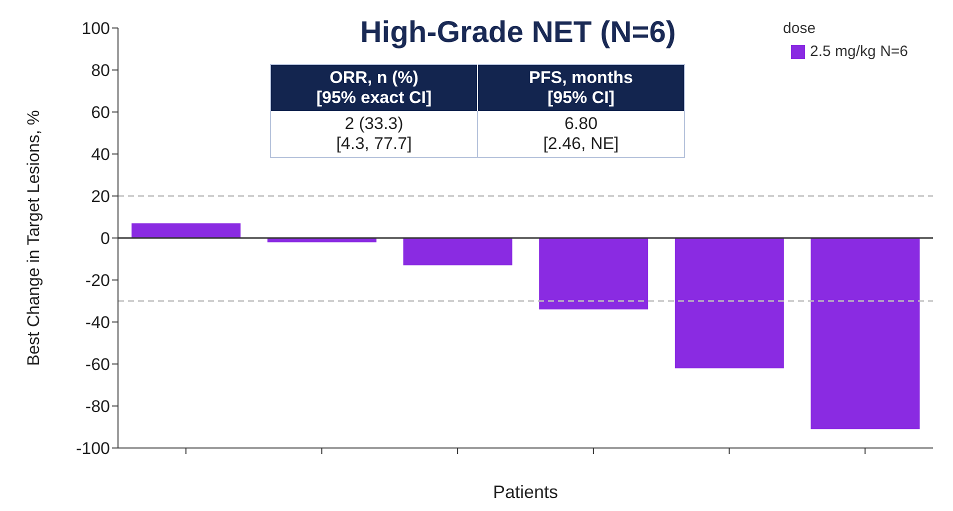  Describe the element at coordinates (581, 134) in the screenshot. I see `annotation: 6.80 [2.46, NE]` at that location.